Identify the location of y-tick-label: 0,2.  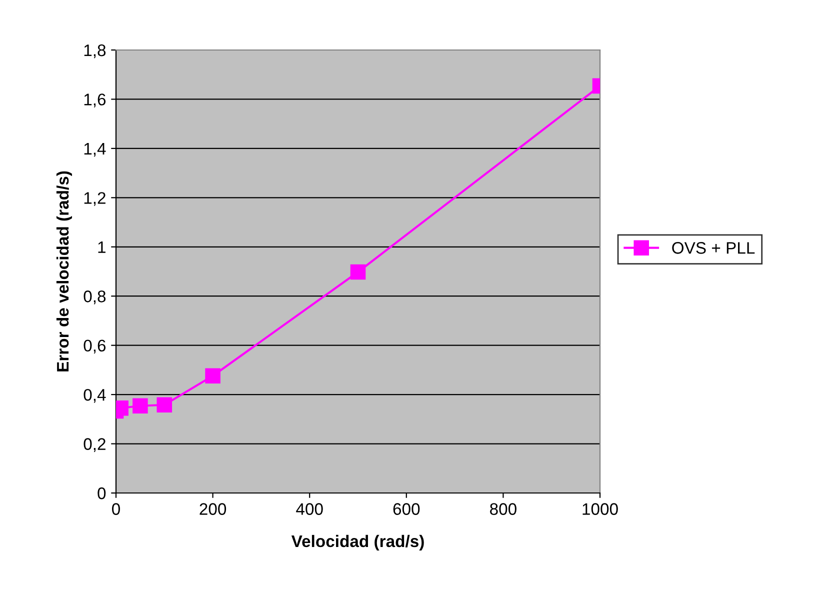
(95, 445).